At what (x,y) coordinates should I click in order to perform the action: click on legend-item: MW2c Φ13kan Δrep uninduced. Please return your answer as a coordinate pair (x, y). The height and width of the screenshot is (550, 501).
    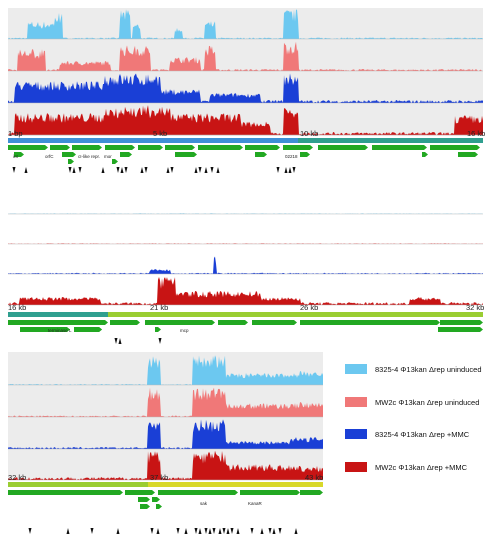
    Looking at the image, I should click on (412, 402).